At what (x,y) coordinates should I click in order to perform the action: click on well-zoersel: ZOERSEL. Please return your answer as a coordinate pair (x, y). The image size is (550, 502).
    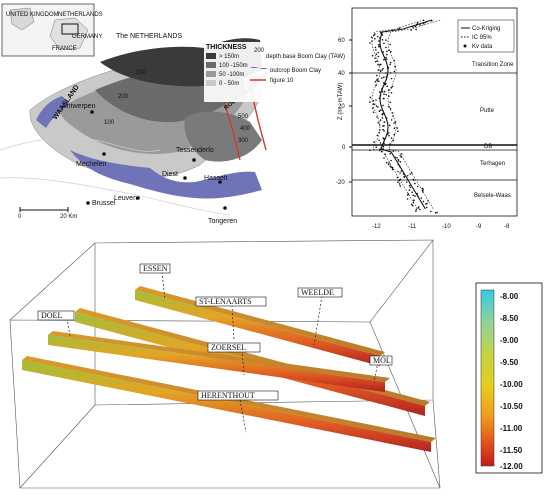
    Looking at the image, I should click on (228, 347).